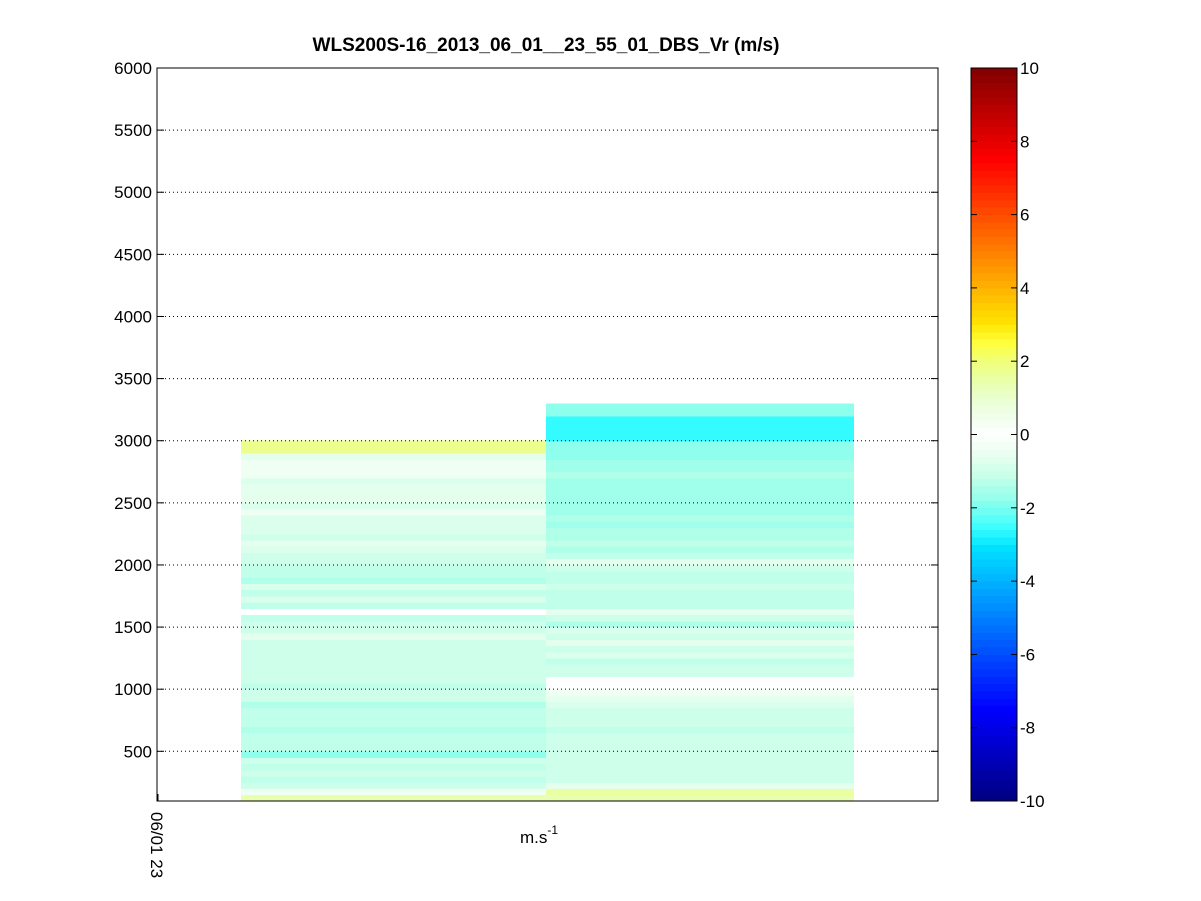 The width and height of the screenshot is (1201, 901). I want to click on colorbar-tick-label: 10, so click(1029, 68).